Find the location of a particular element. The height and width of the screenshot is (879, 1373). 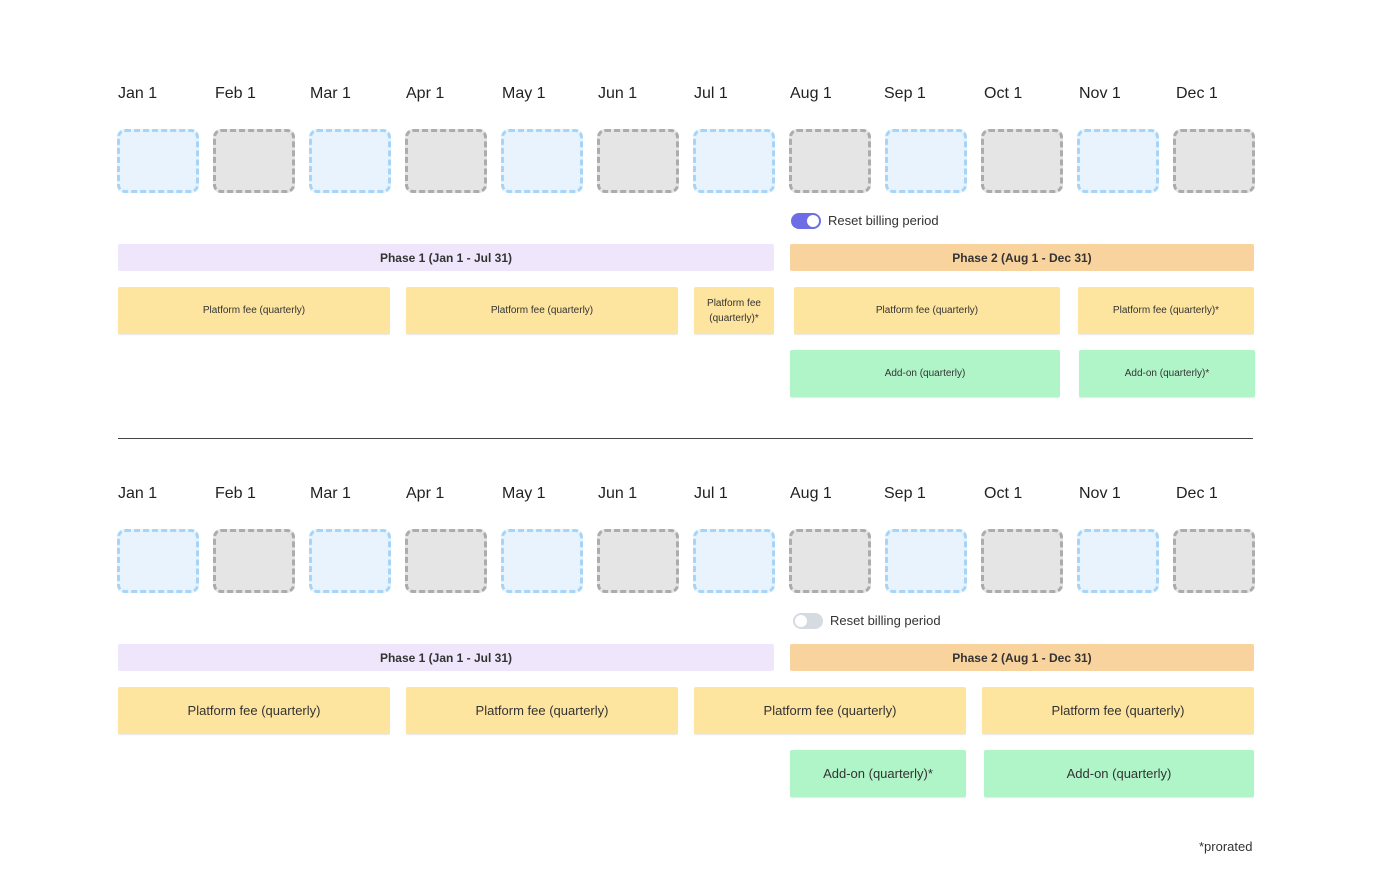

section-divider is located at coordinates (685, 438).